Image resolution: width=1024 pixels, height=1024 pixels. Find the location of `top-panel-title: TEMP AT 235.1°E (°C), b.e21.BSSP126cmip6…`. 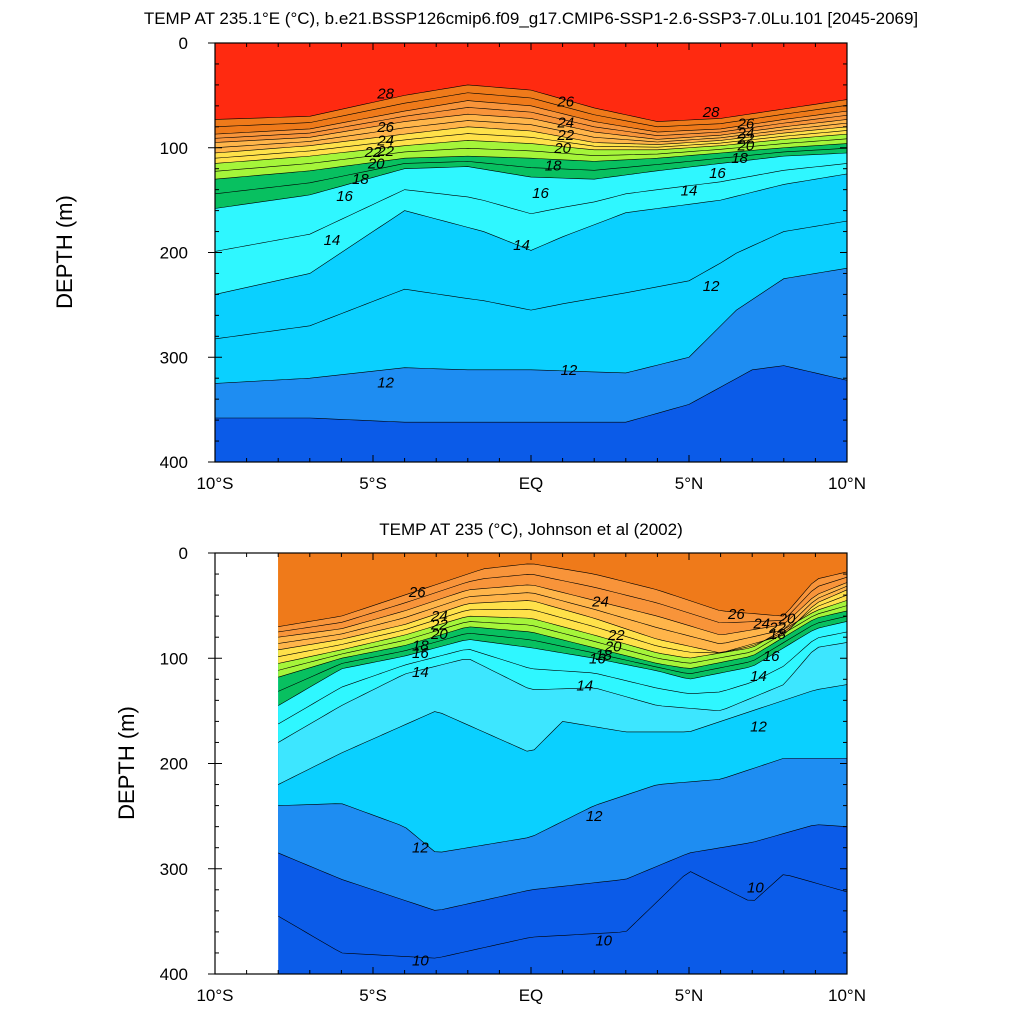

top-panel-title: TEMP AT 235.1°E (°C), b.e21.BSSP126cmip6… is located at coordinates (531, 18).